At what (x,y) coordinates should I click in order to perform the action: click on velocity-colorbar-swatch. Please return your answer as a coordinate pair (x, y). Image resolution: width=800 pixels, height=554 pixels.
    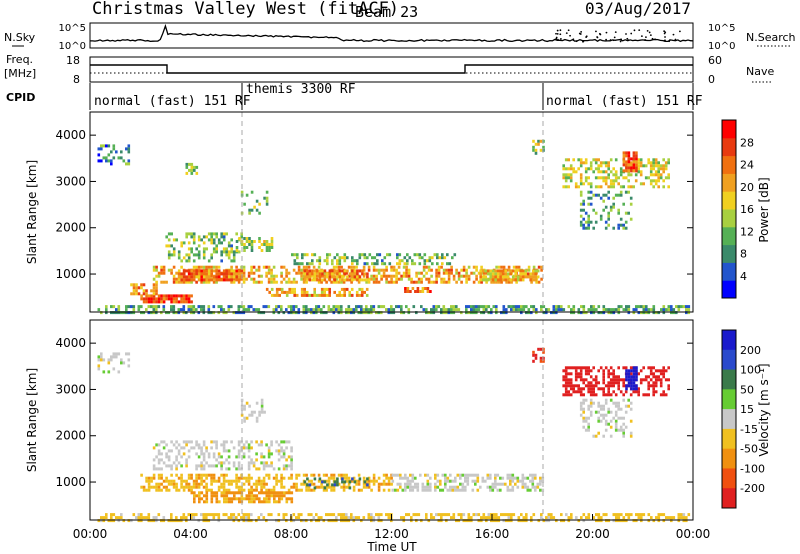
    Looking at the image, I should click on (729, 360).